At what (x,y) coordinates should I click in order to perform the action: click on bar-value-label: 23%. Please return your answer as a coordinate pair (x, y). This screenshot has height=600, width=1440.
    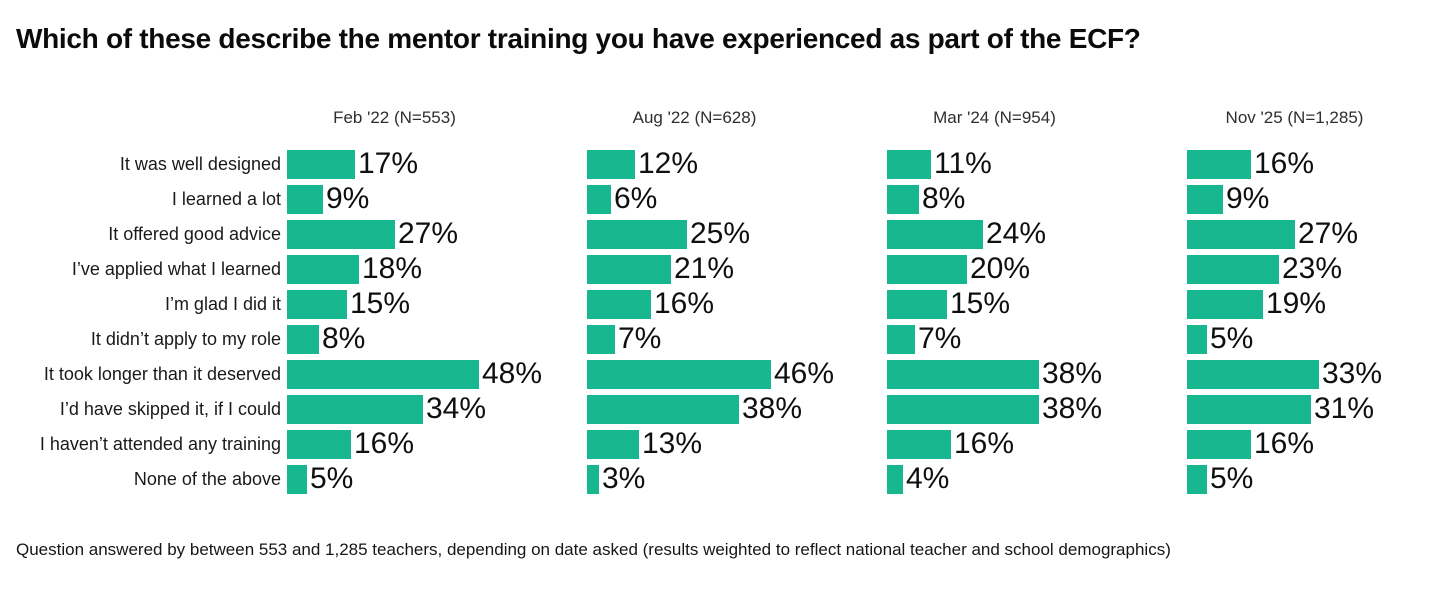
    Looking at the image, I should click on (1312, 269).